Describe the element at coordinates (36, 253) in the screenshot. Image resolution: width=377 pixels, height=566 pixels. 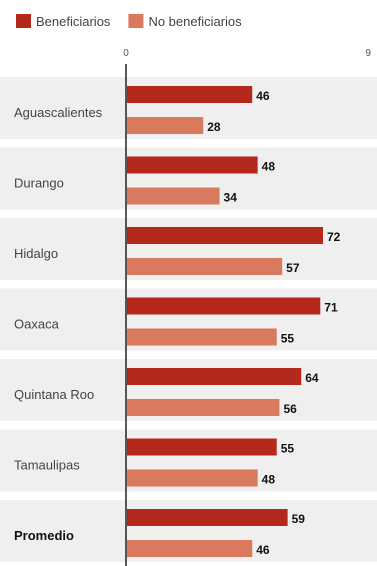
I see `category-label-hidalgo: Hidalgo` at that location.